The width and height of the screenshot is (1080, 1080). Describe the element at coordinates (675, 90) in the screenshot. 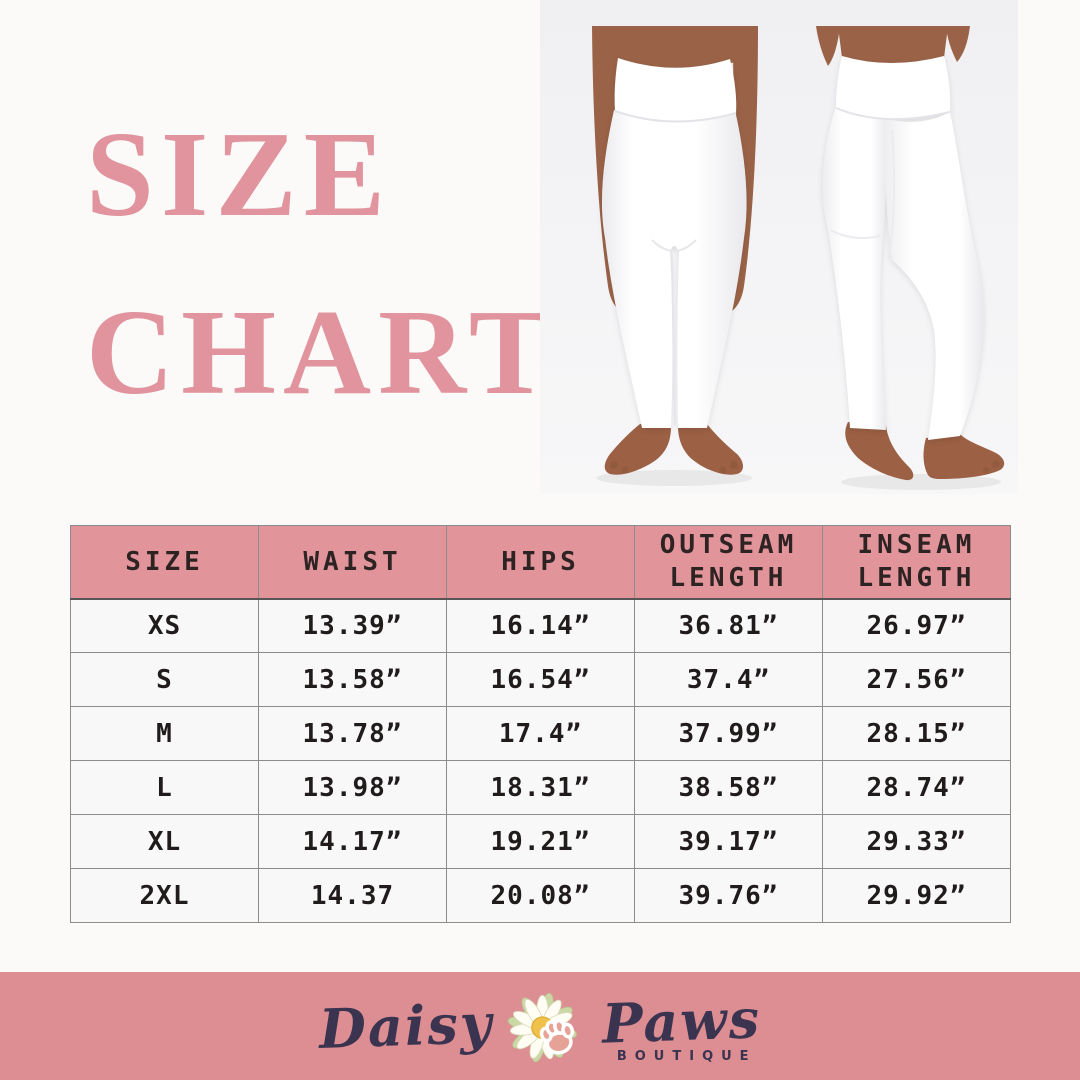

I see `waistband-front` at that location.